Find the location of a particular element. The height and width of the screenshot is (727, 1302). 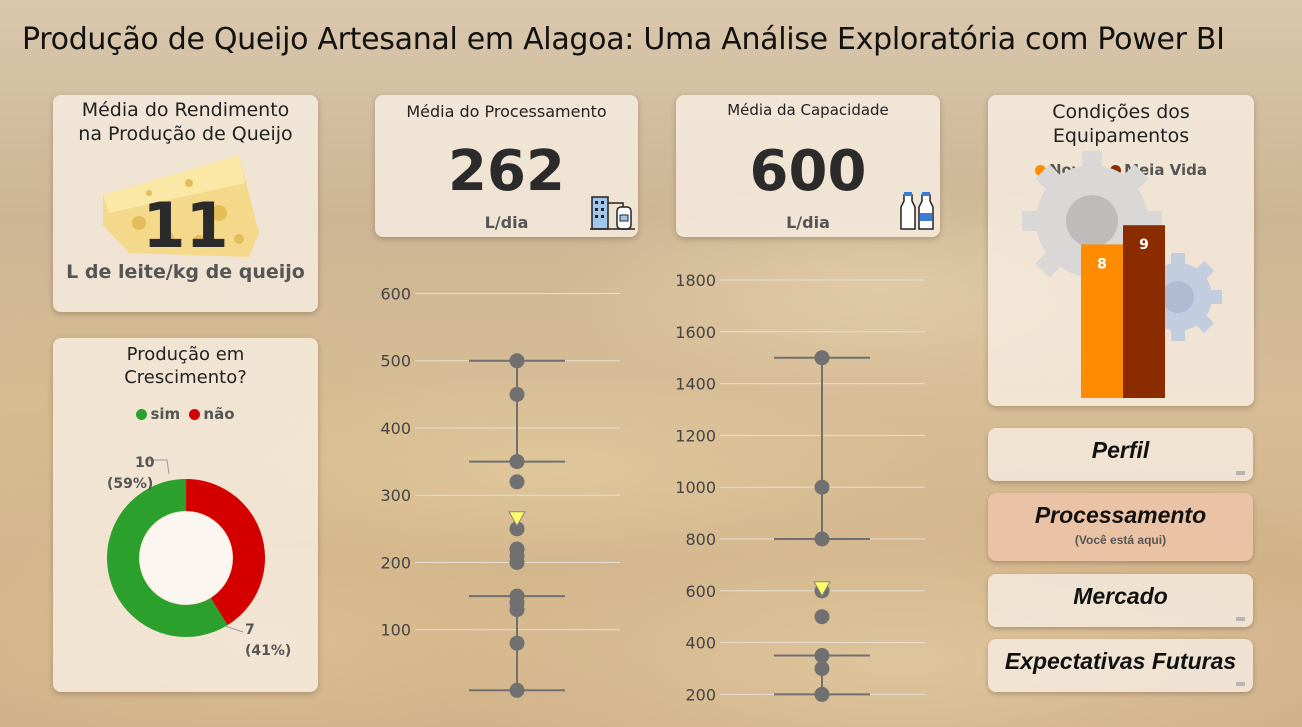

legend-label-nao: não is located at coordinates (219, 414).